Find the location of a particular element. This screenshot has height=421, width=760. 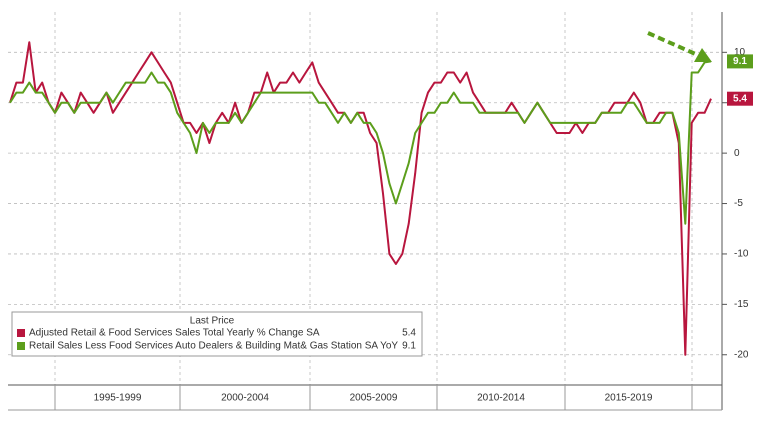

arrow-shaft is located at coordinates (674, 44).